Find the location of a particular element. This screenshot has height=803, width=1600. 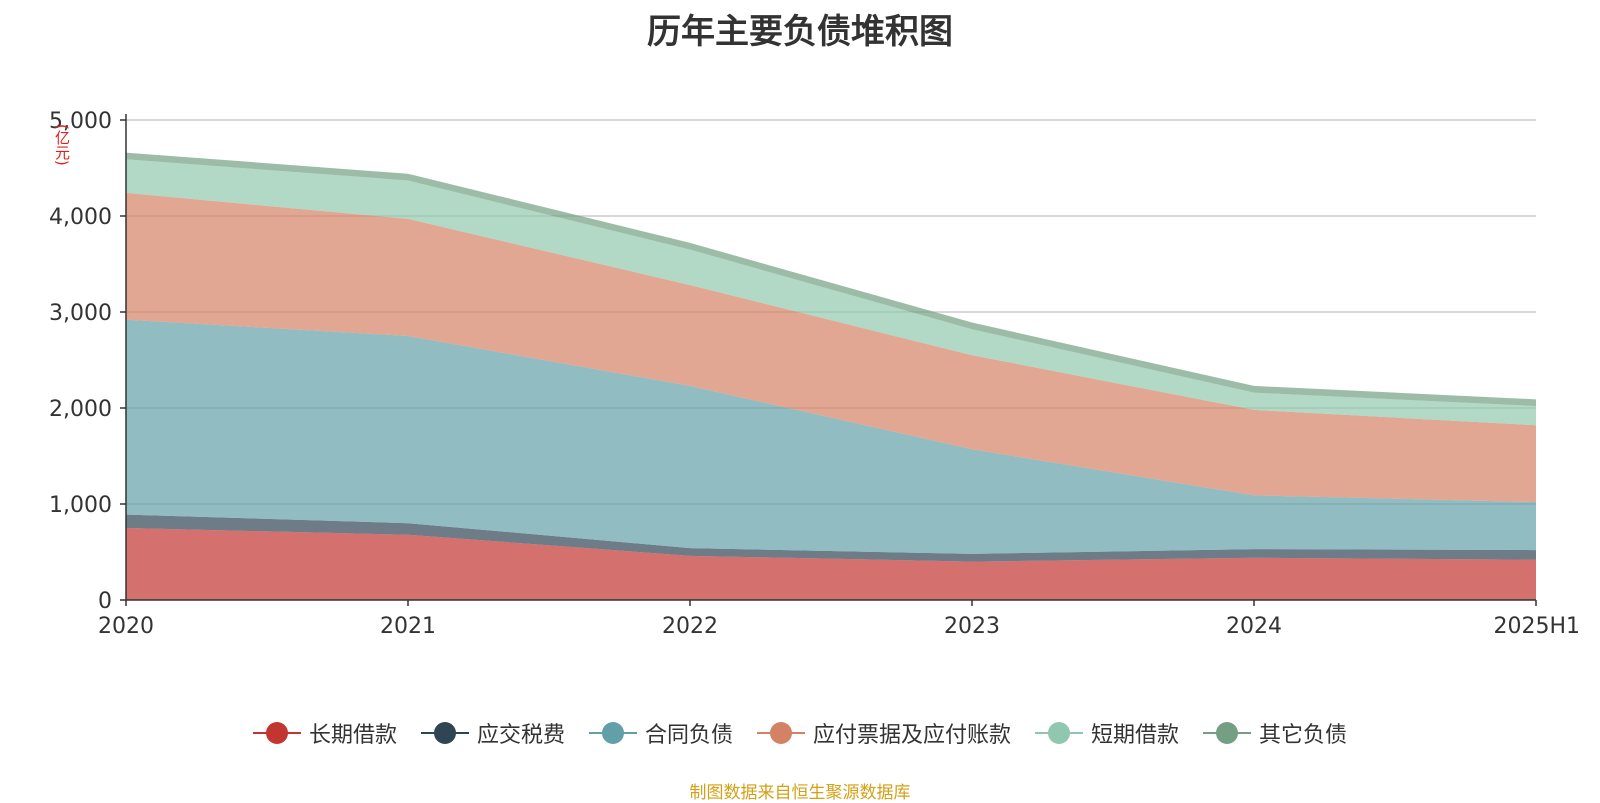

y-tick-label: 2,000 is located at coordinates (80, 409).